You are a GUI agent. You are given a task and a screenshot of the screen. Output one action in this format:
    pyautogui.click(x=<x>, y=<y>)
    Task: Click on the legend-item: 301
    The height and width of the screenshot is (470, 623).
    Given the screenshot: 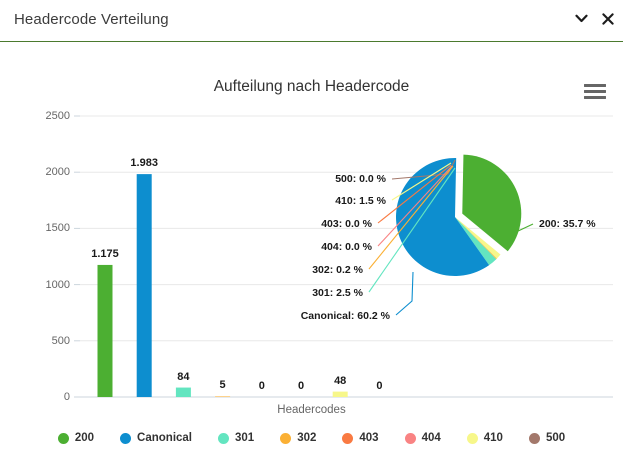 What is the action you would take?
    pyautogui.click(x=236, y=438)
    